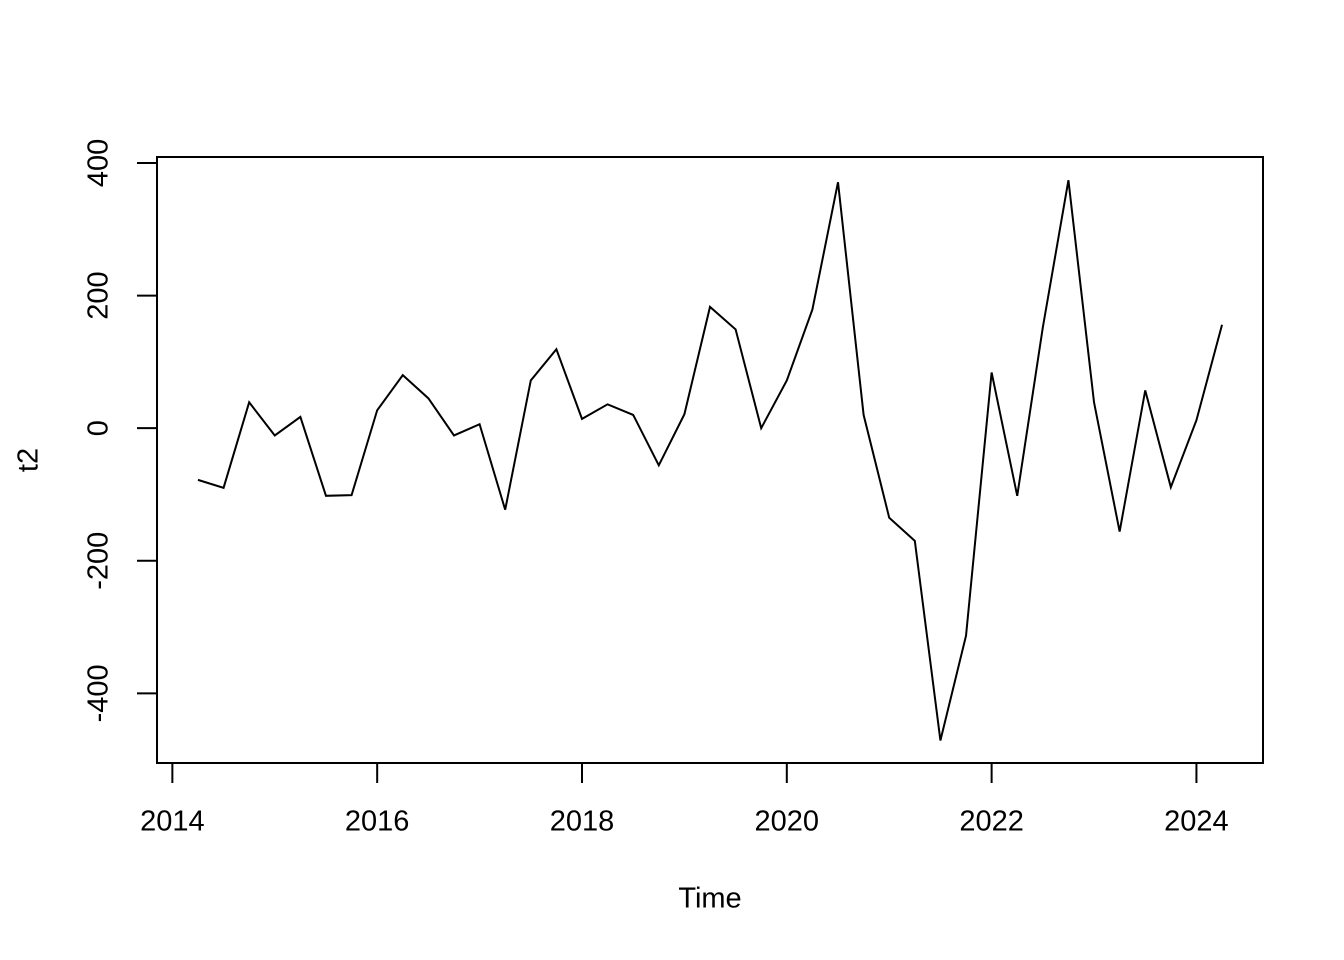  Describe the element at coordinates (709, 899) in the screenshot. I see `x-axis-label: Time` at that location.